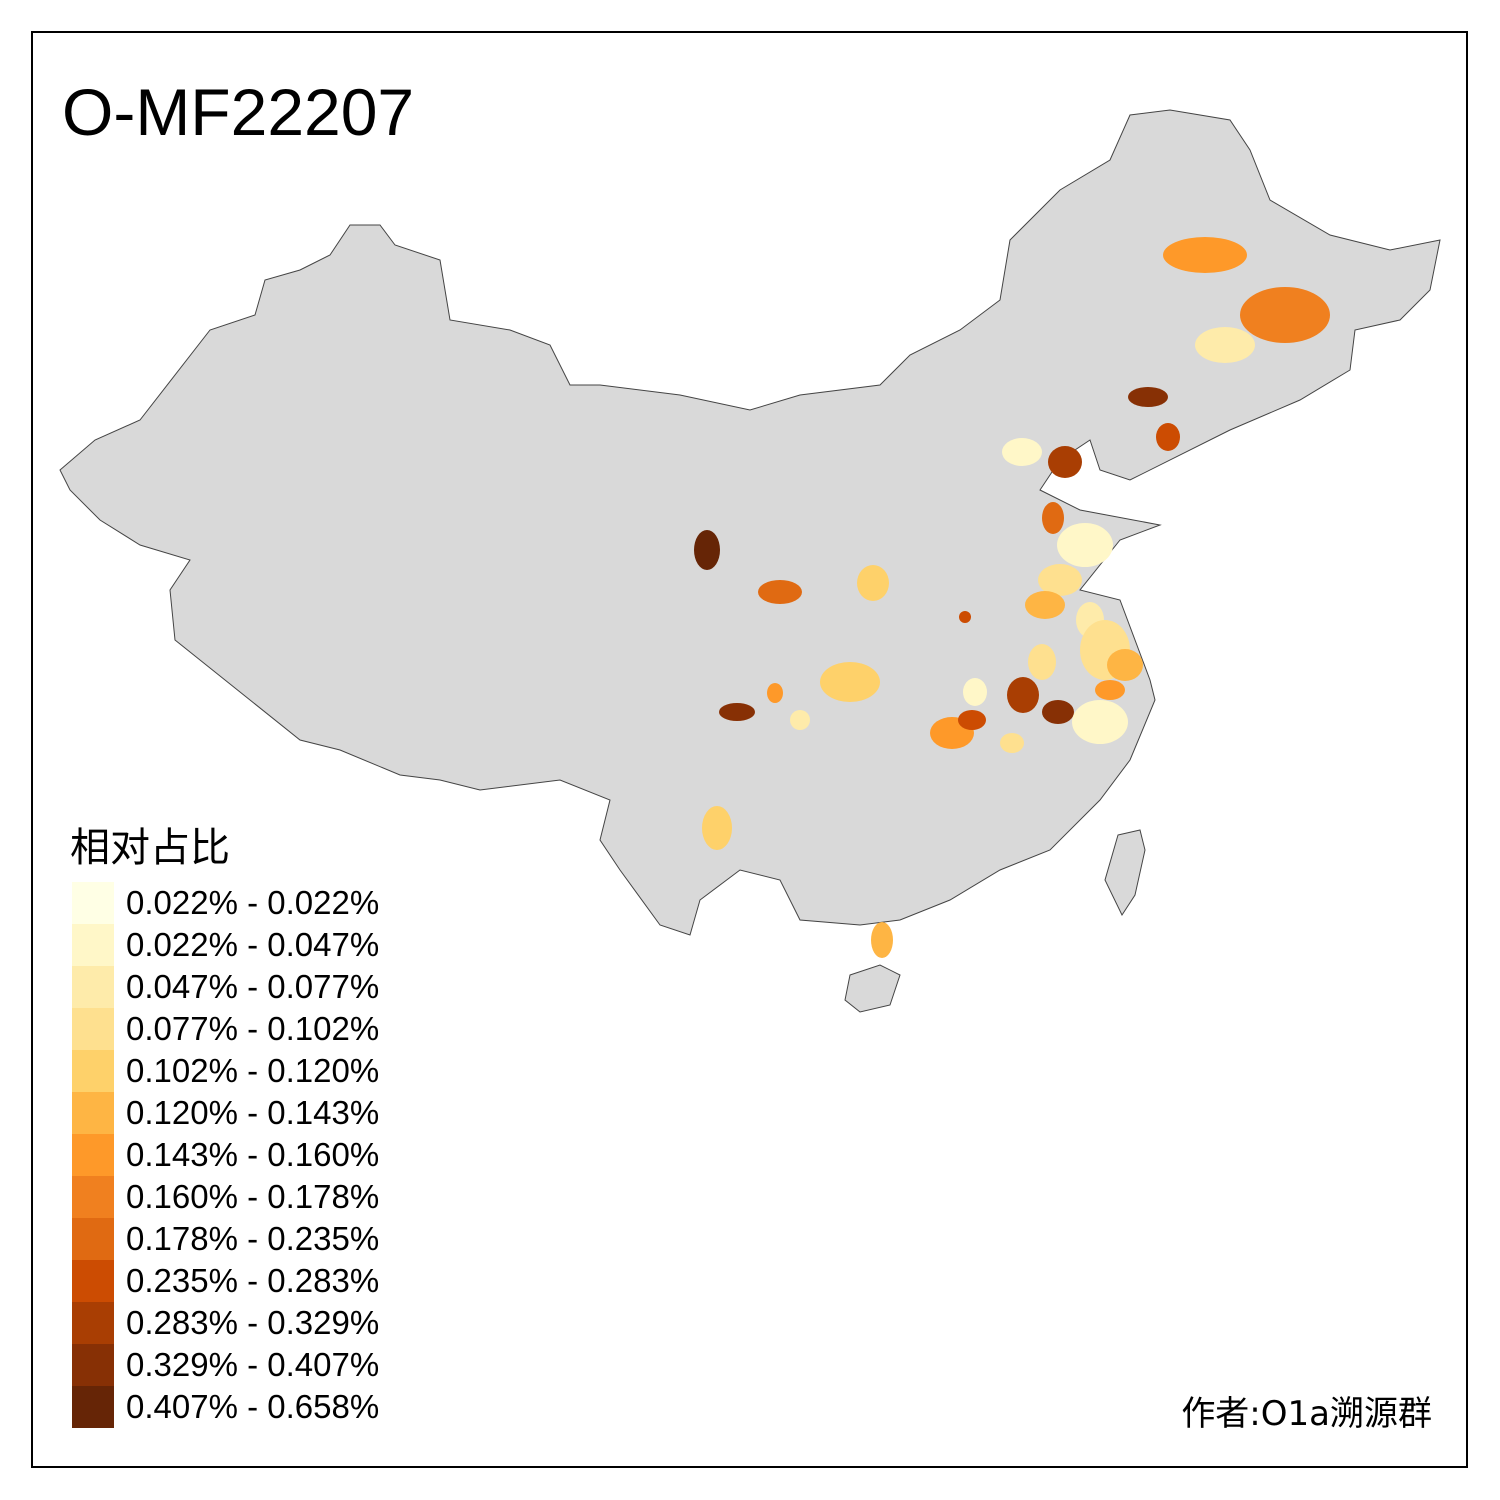 Image resolution: width=1500 pixels, height=1500 pixels. Describe the element at coordinates (1306, 1414) in the screenshot. I see `author-credit: 作者:O1a溯源群` at that location.